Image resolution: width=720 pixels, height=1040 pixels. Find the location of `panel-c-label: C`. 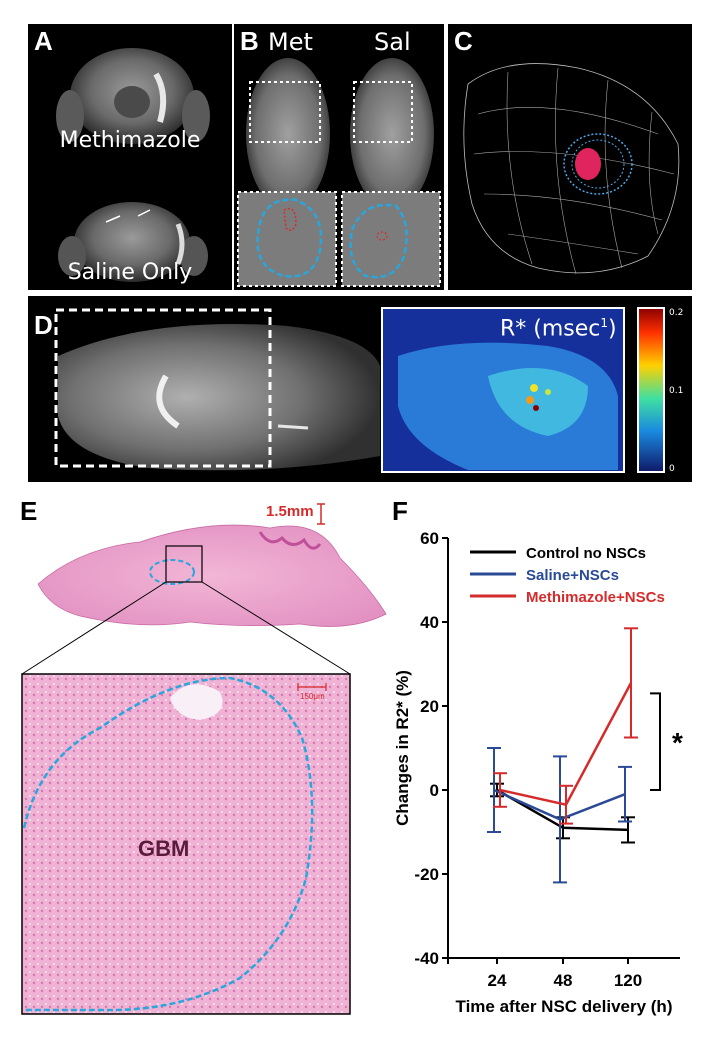

panel-c-label: C is located at coordinates (463, 41).